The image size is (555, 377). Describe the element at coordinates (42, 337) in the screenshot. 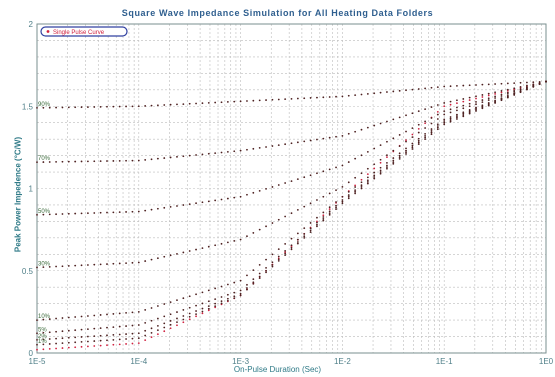

I see `curve-label: 2%` at that location.